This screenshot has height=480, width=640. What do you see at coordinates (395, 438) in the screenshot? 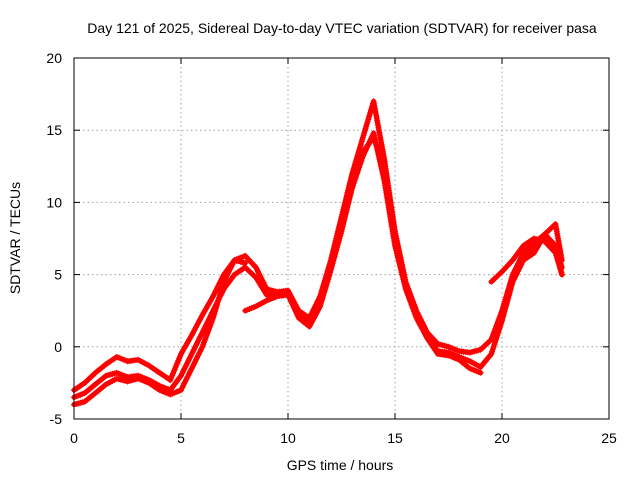
I see `x-tick-label: 15` at bounding box center [395, 438].